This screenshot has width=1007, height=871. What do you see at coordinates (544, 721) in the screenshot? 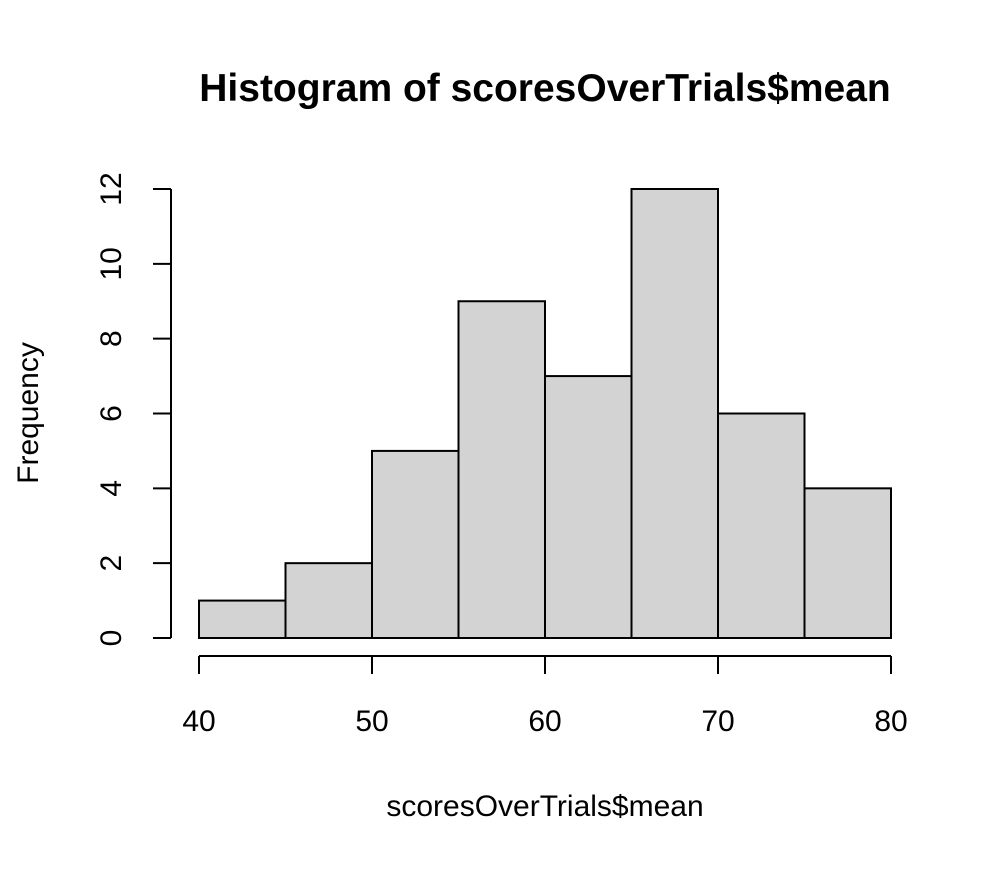
I see `x-tick-label: 60` at bounding box center [544, 721].